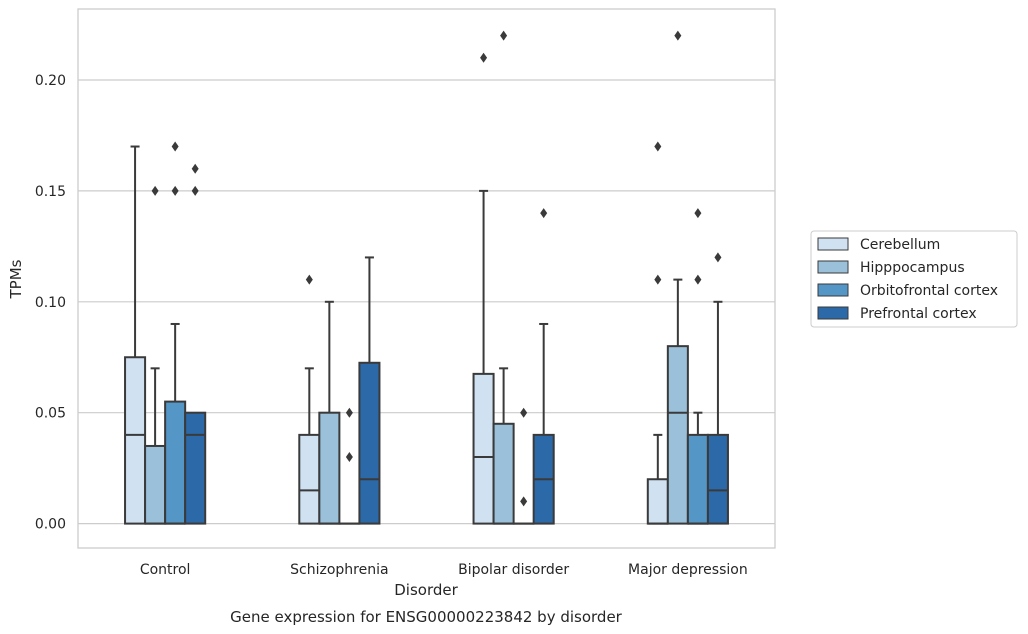  What do you see at coordinates (50, 414) in the screenshot?
I see `y-tick-label: 0.05` at bounding box center [50, 414].